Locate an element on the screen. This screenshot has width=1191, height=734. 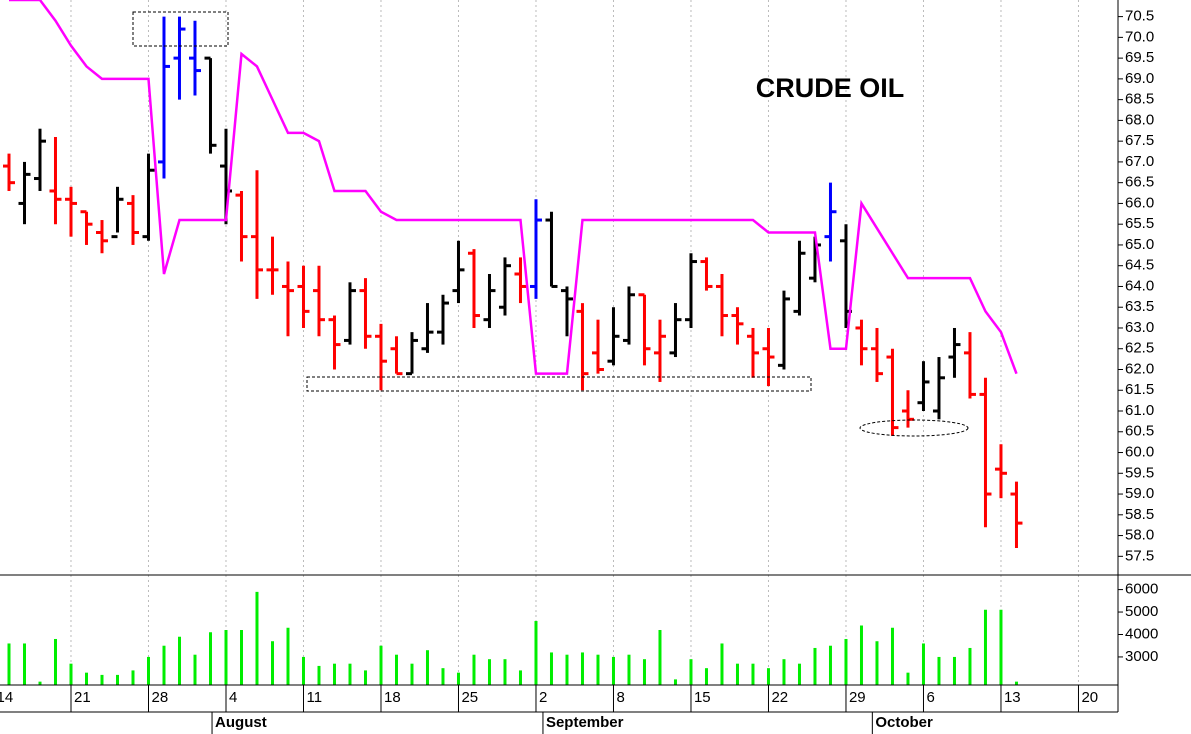
x-tick-label: 20 is located at coordinates (1089, 697).